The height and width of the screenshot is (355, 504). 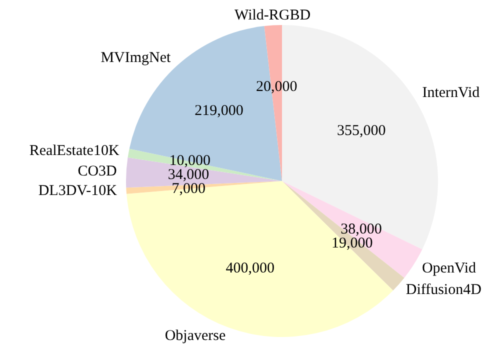 What do you see at coordinates (74, 150) in the screenshot?
I see `slice-label: RealEstate10K` at bounding box center [74, 150].